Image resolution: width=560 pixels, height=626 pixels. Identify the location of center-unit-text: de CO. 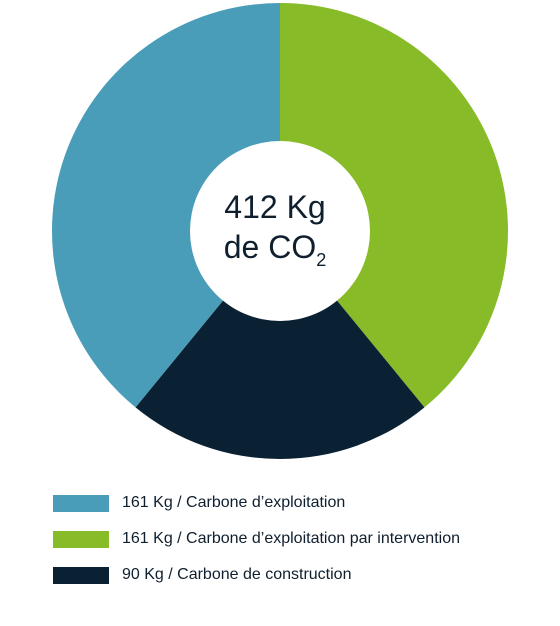
(270, 247).